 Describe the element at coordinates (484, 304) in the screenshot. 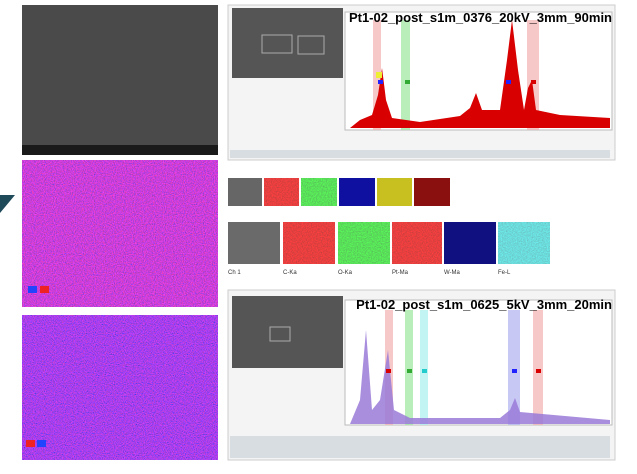

I see `panel-title: Pt1-02_post_s1m_0625_5kV_3mm_20min` at that location.